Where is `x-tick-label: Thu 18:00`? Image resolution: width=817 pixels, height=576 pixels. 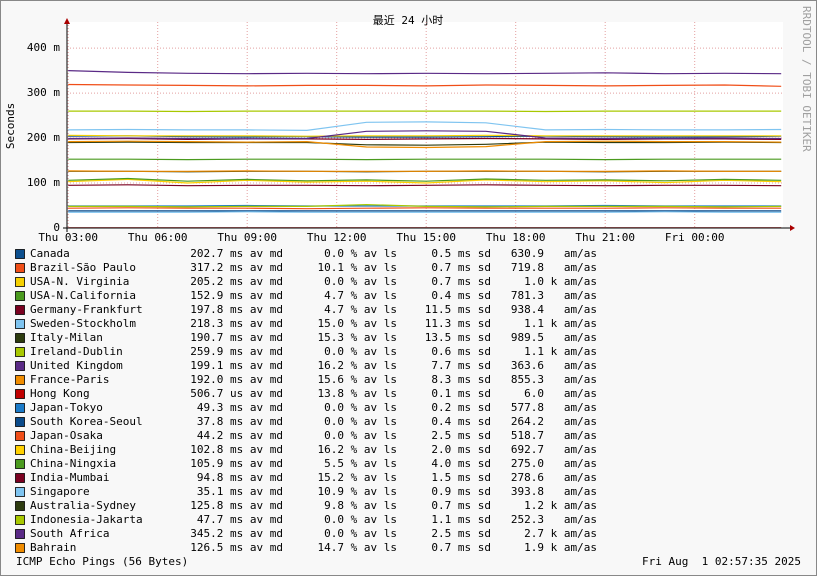 x-tick-label: Thu 18:00 is located at coordinates (516, 237).